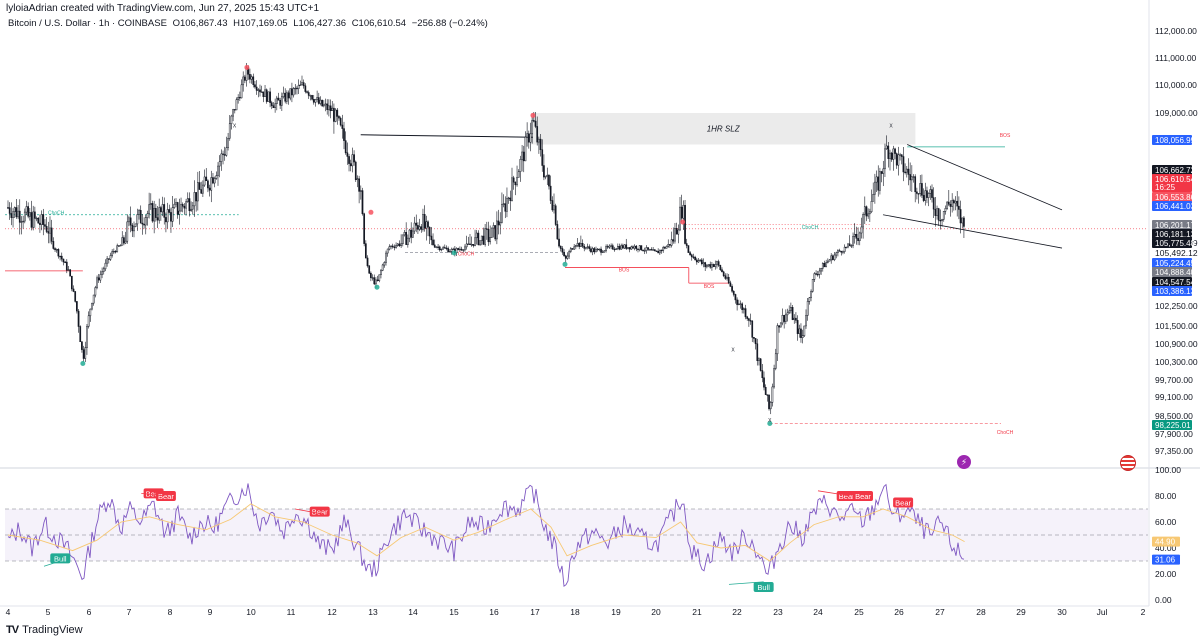  What do you see at coordinates (1174, 397) in the screenshot?
I see `price-tick-label: 99,100.00` at bounding box center [1174, 397].